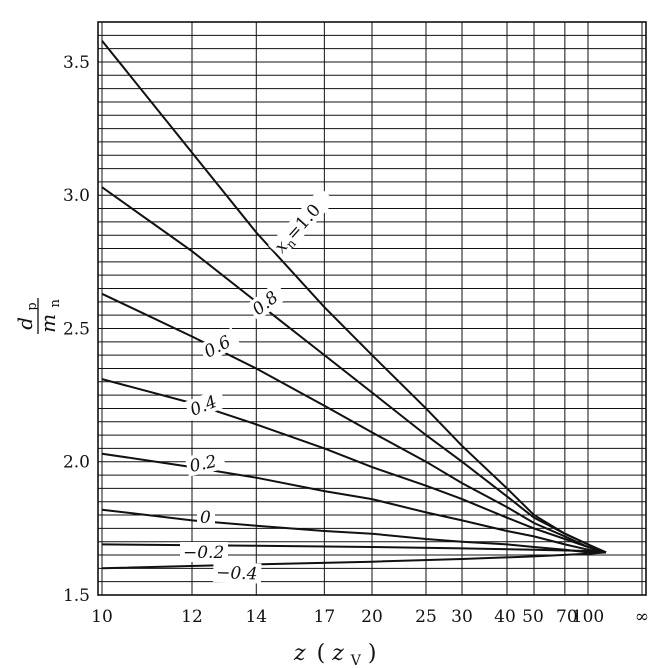 This screenshot has width=652, height=668. Describe the element at coordinates (26, 316) in the screenshot. I see `y-axis-title-numerator: d p` at that location.